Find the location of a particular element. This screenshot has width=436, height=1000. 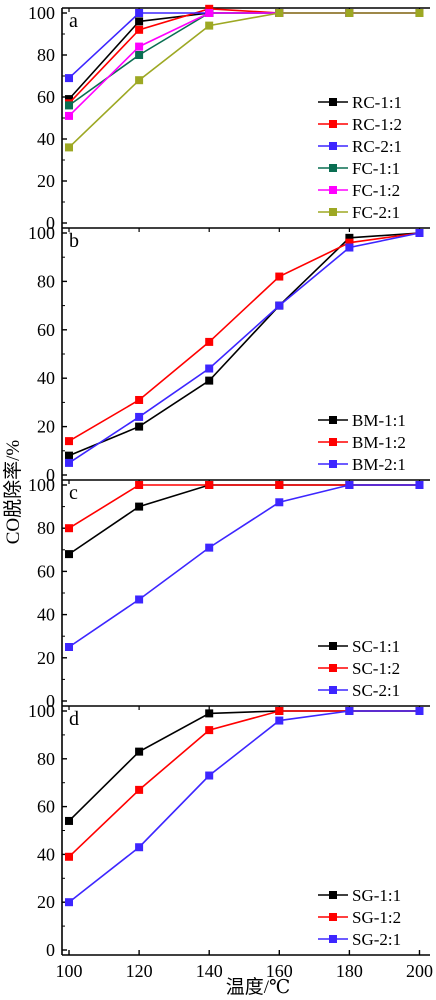

series-line-SC-2:1 is located at coordinates (244, 566).